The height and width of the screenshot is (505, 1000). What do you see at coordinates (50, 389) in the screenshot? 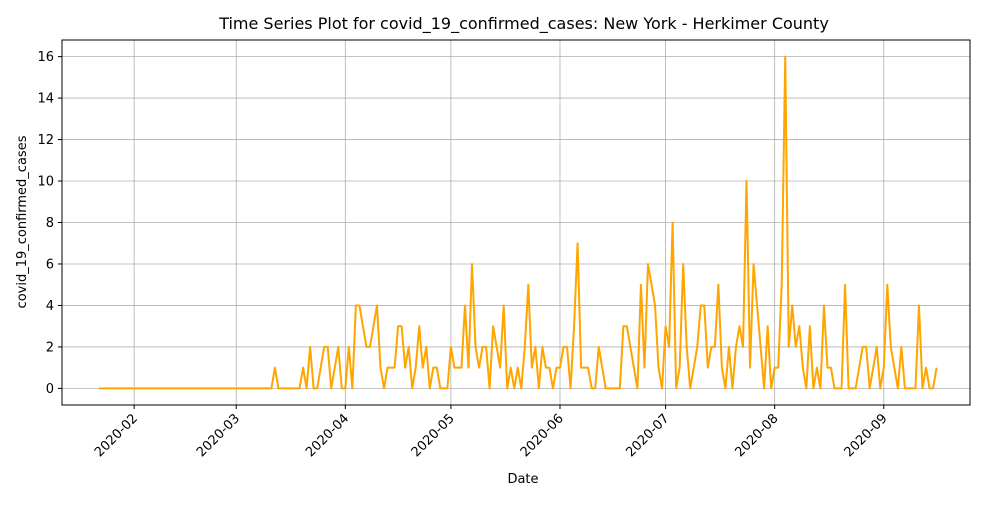
I see `y-tick-label: 0` at bounding box center [50, 389].